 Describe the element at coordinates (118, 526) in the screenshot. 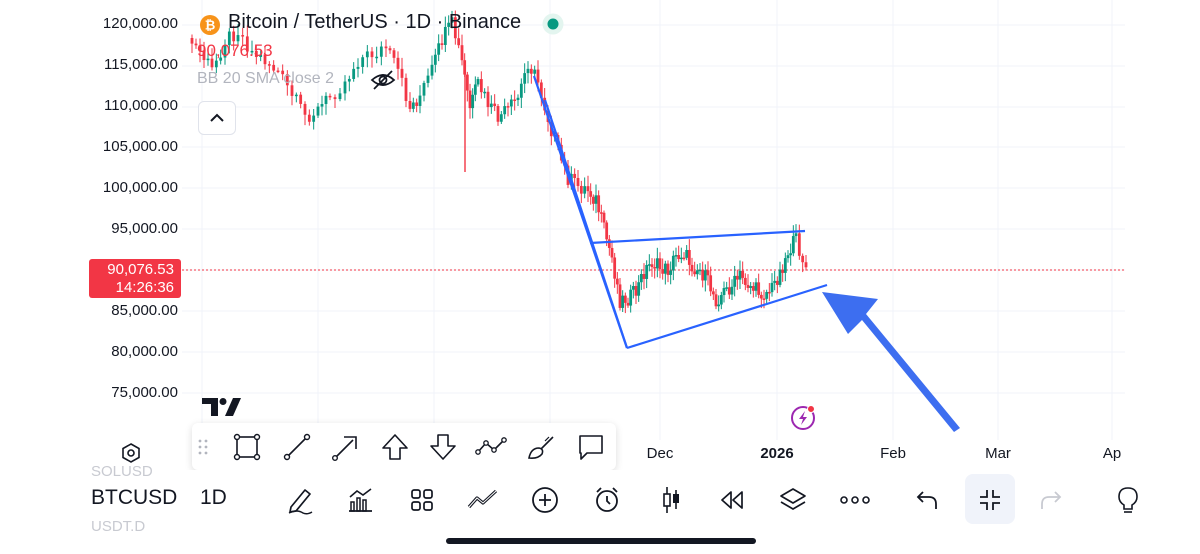

I see `symbol-next: USDT.D` at that location.